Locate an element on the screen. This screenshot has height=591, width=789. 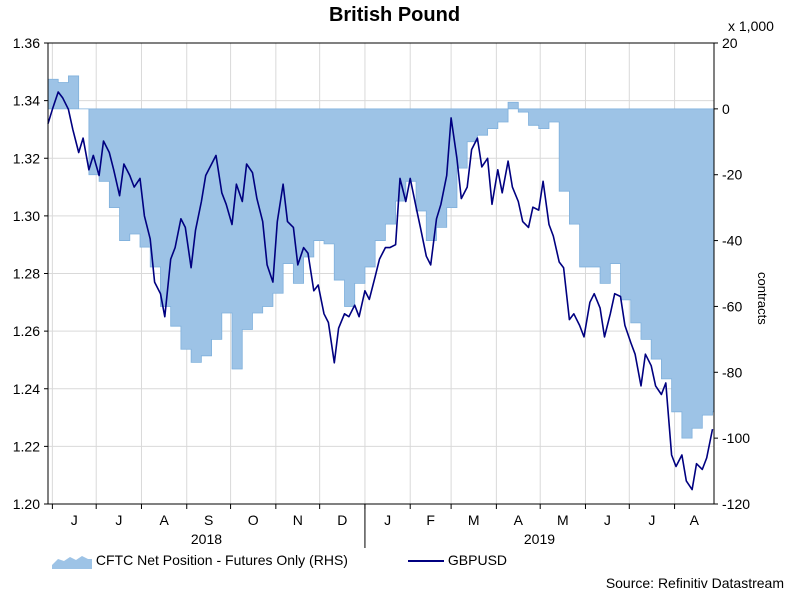
right-axis-tick-label: -100 is located at coordinates (736, 438).